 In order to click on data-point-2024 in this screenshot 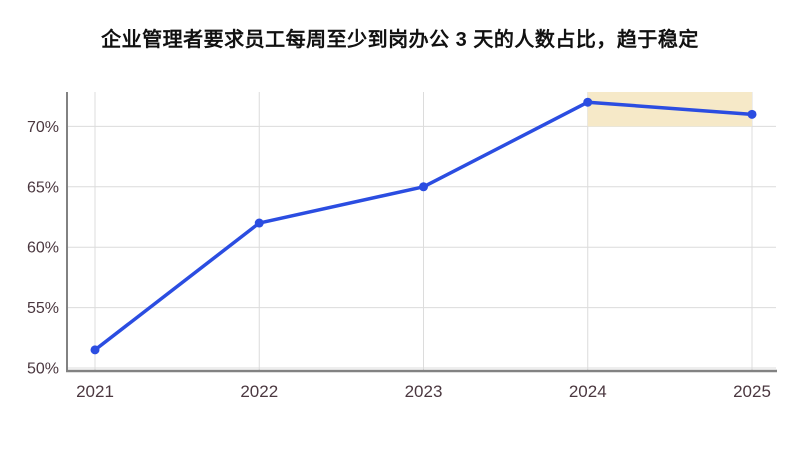, I will do `click(588, 102)`.